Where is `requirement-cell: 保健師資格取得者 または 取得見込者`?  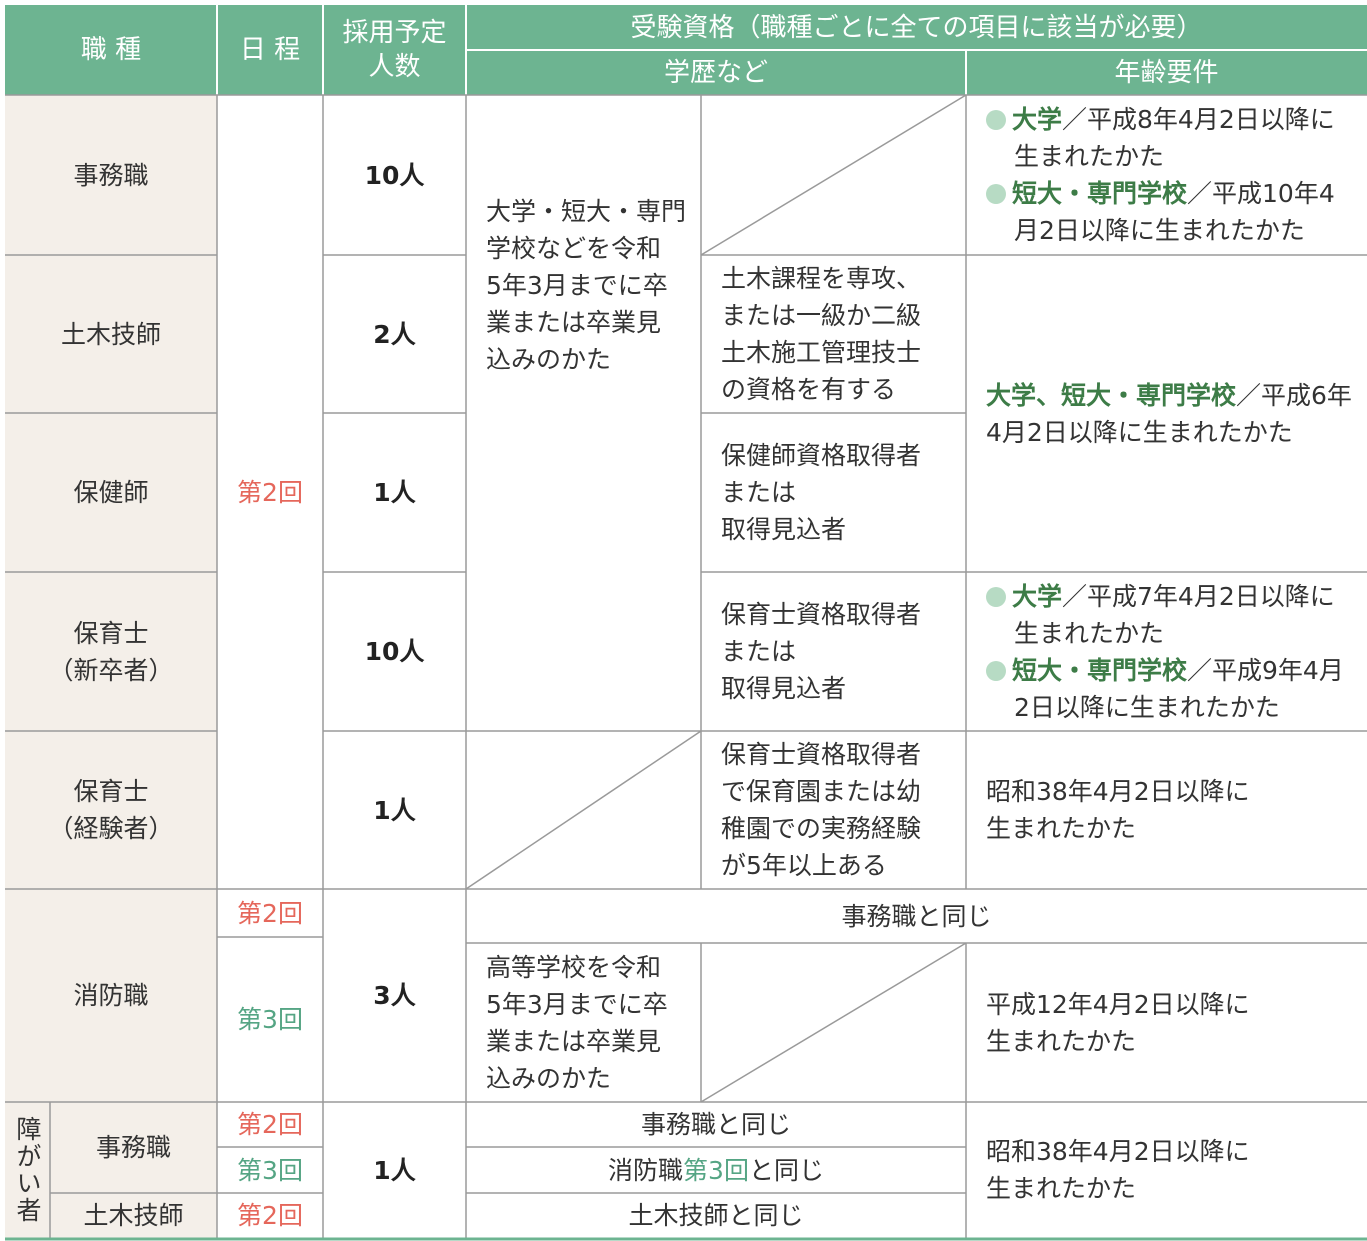 requirement-cell: 保健師資格取得者 または 取得見込者 is located at coordinates (833, 492).